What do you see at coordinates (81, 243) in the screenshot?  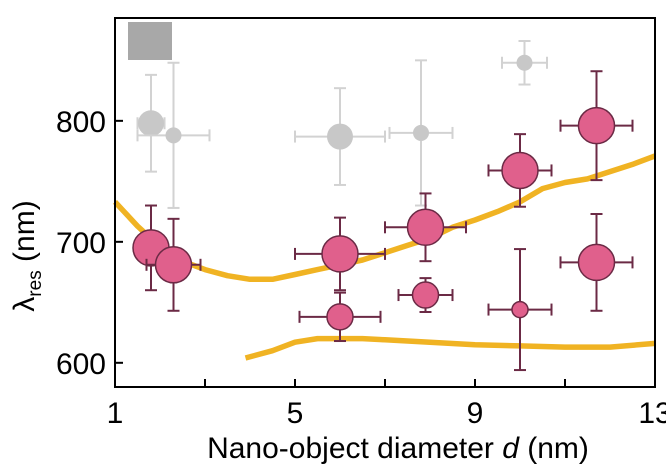 I see `y-tick-label: 700` at bounding box center [81, 243].